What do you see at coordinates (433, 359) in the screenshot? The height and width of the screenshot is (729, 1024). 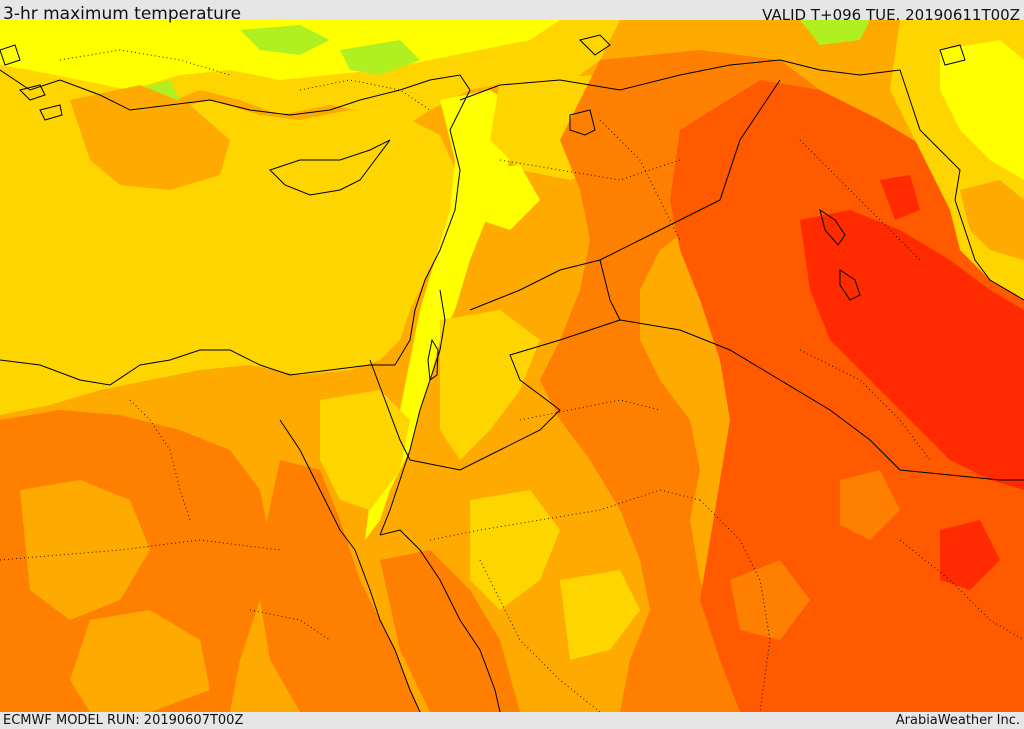 I see `dead-sea-outline` at bounding box center [433, 359].